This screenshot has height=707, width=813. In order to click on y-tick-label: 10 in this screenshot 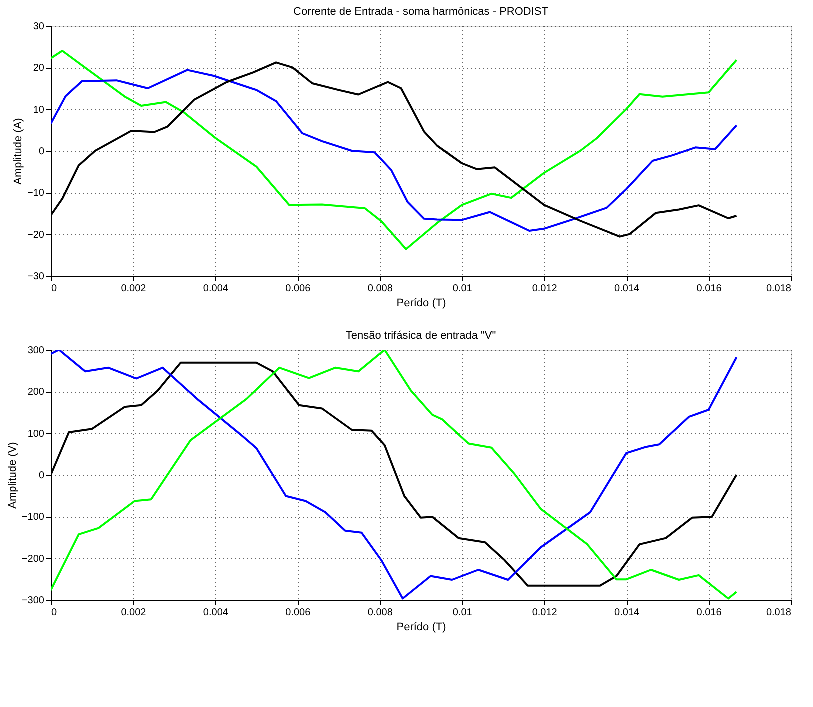, I will do `click(39, 110)`.